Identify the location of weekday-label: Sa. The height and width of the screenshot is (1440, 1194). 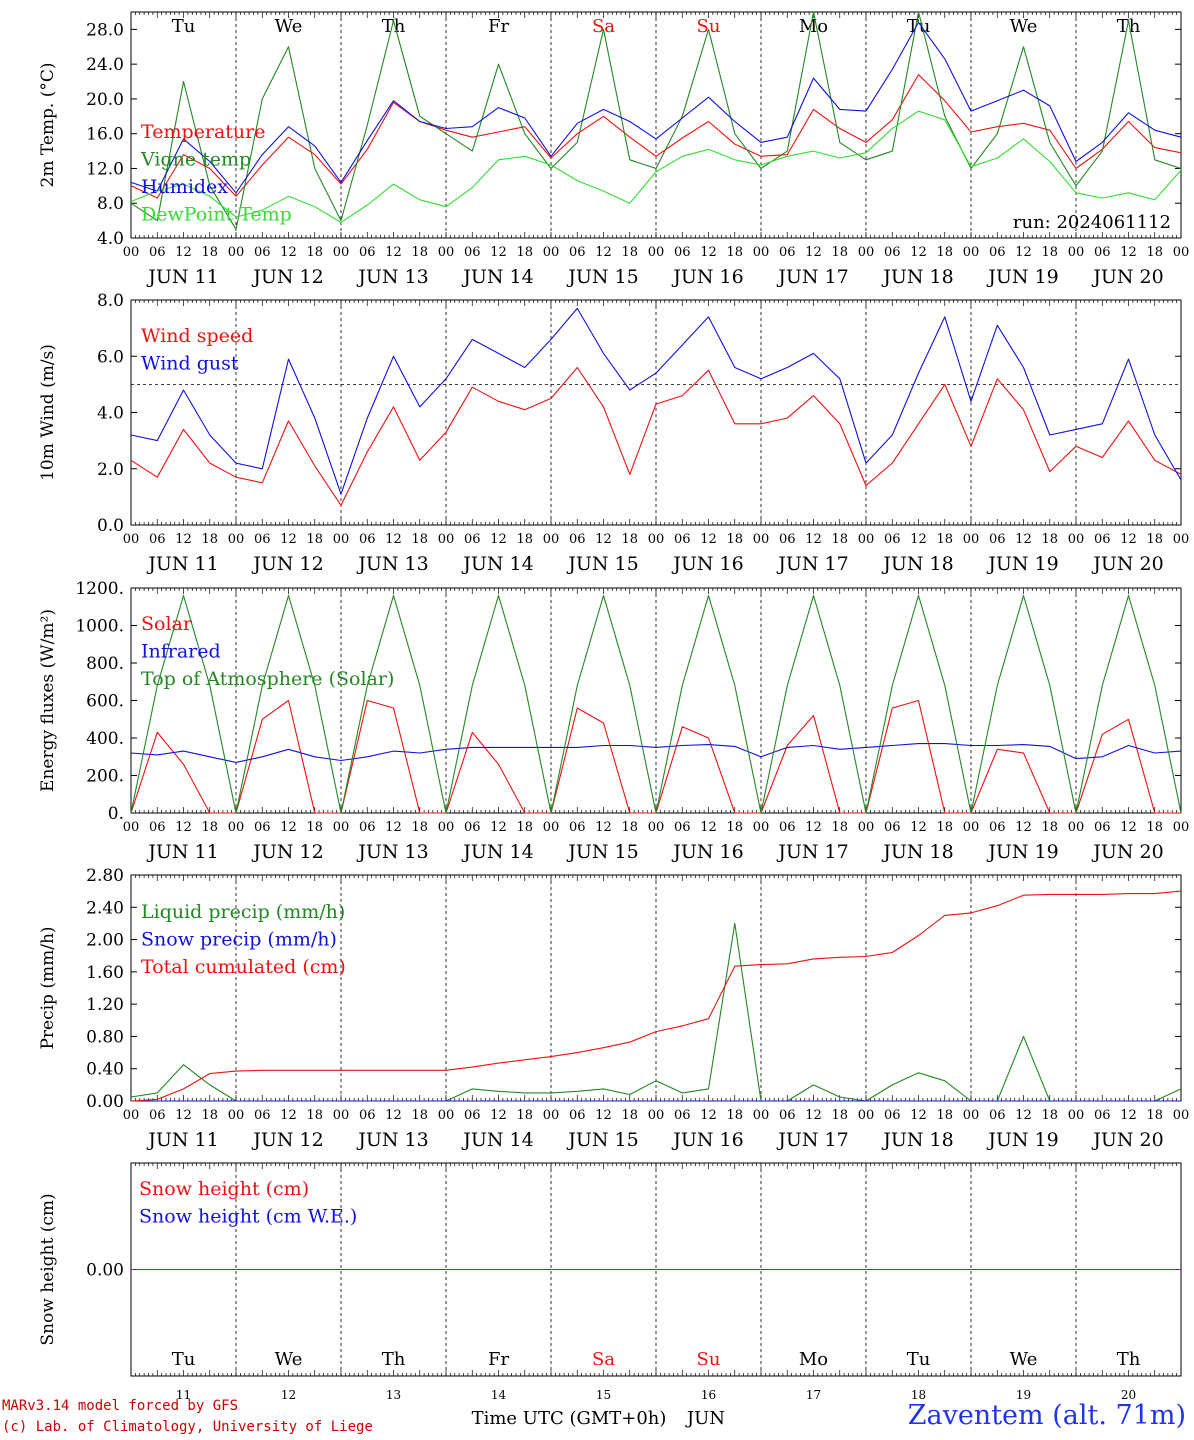
(603, 26).